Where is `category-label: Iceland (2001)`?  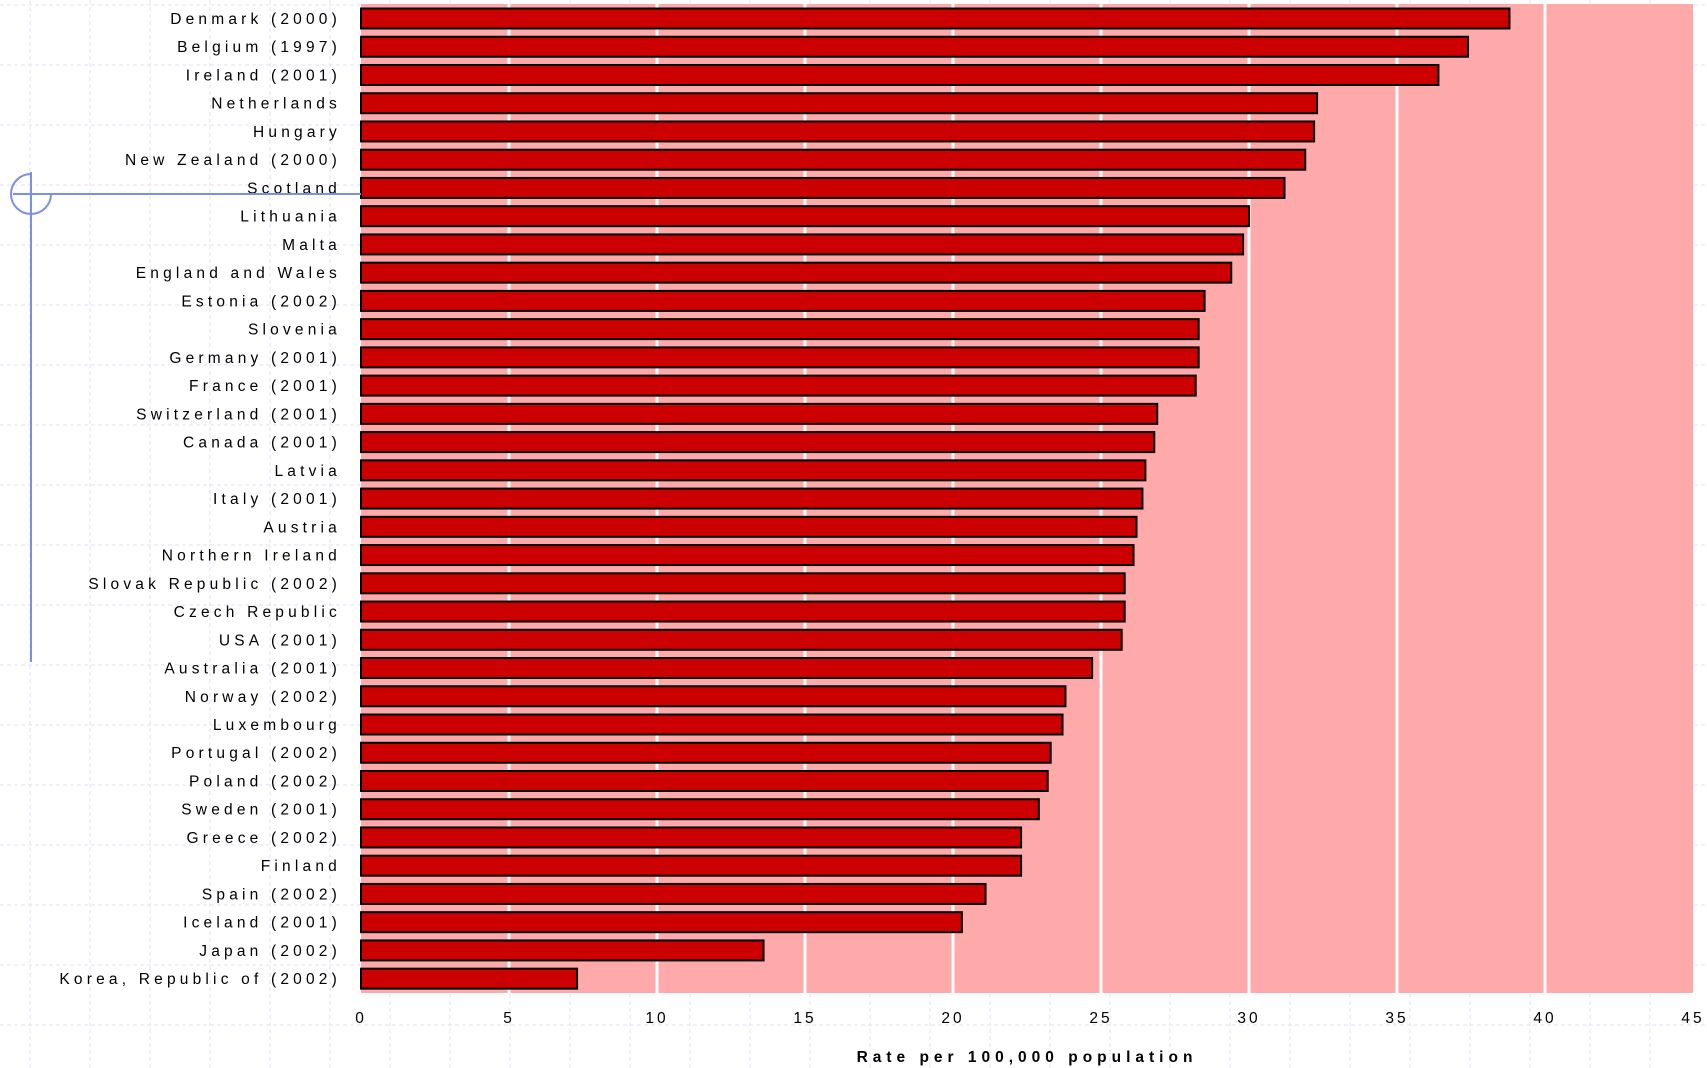
category-label: Iceland (2001) is located at coordinates (262, 923).